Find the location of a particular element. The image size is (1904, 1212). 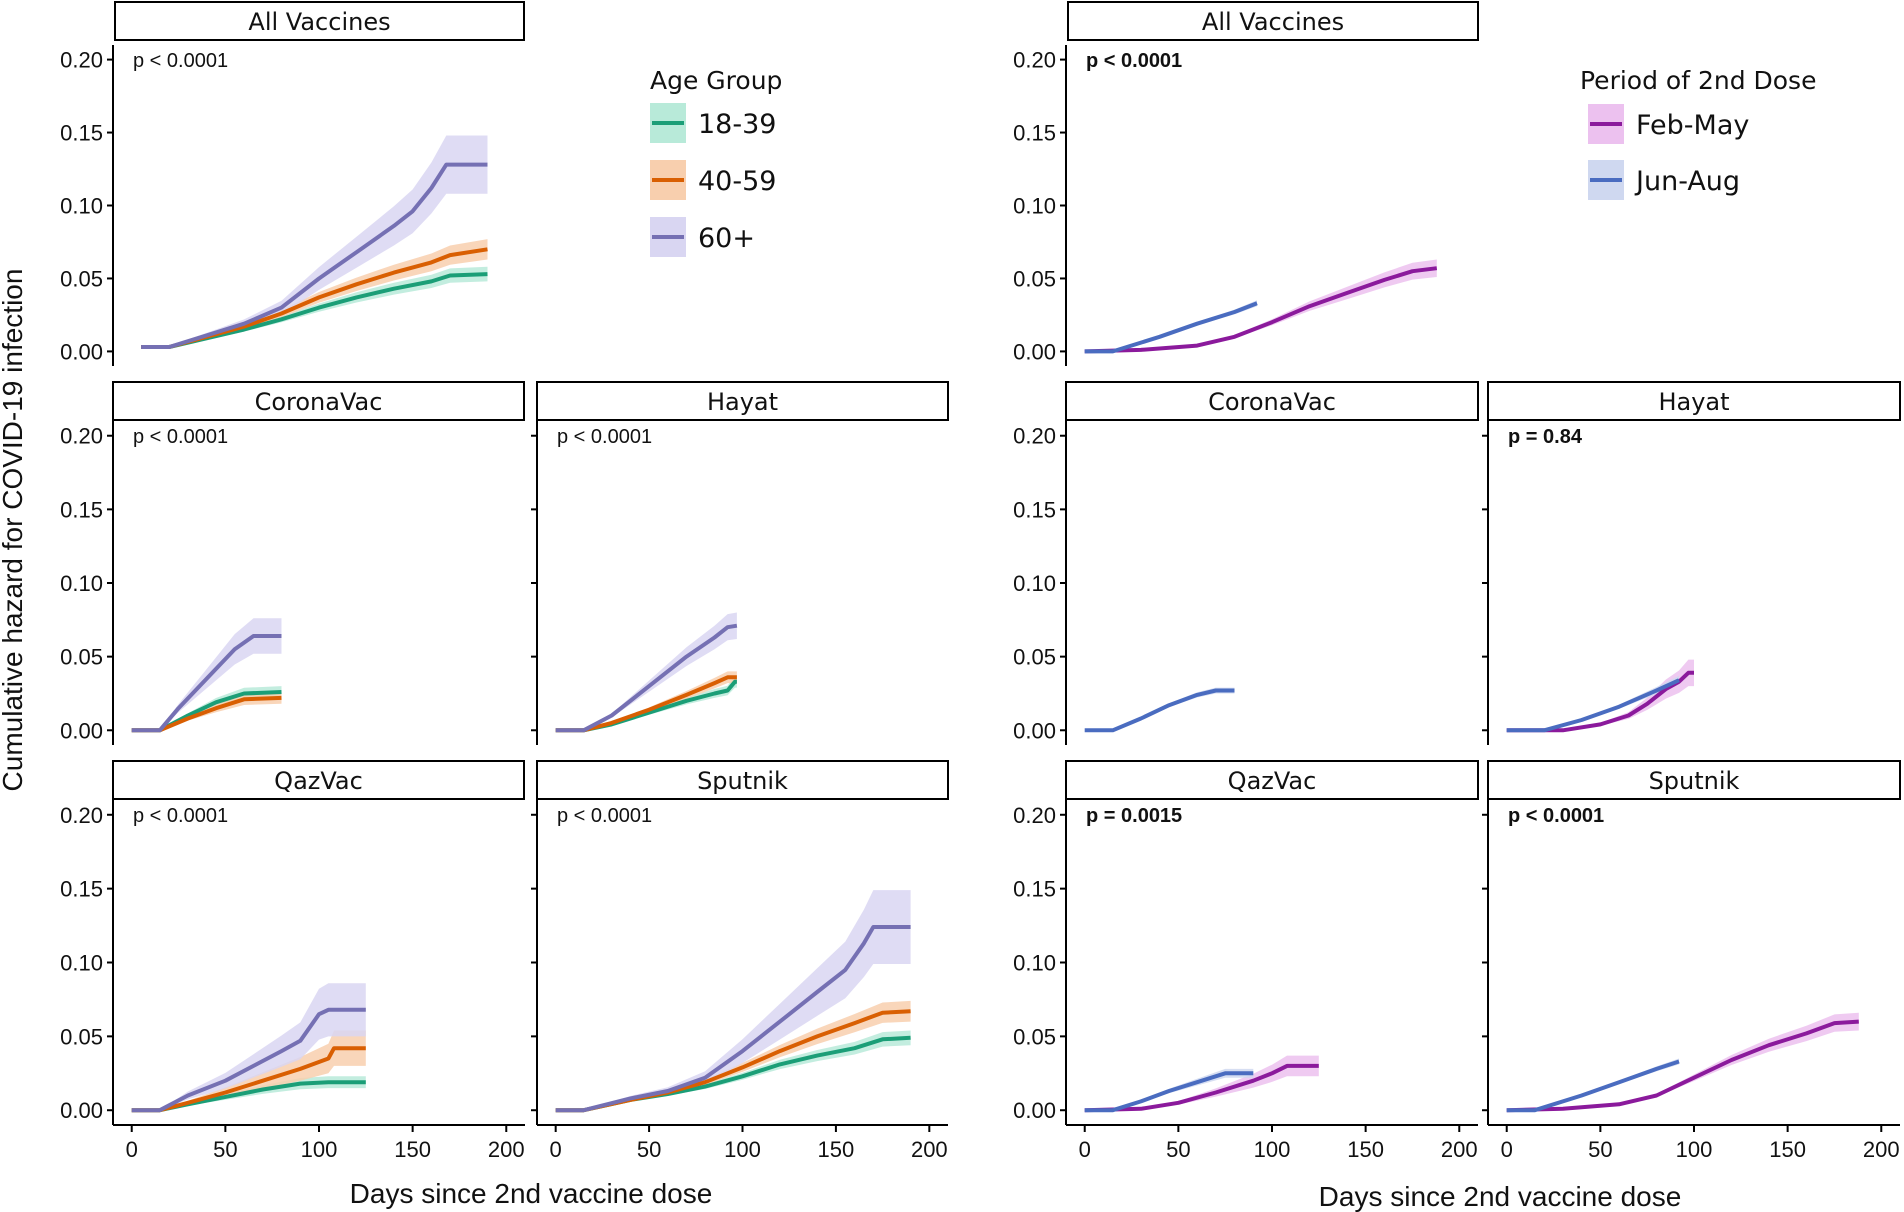

panel-title: All Vaccines is located at coordinates (319, 22).